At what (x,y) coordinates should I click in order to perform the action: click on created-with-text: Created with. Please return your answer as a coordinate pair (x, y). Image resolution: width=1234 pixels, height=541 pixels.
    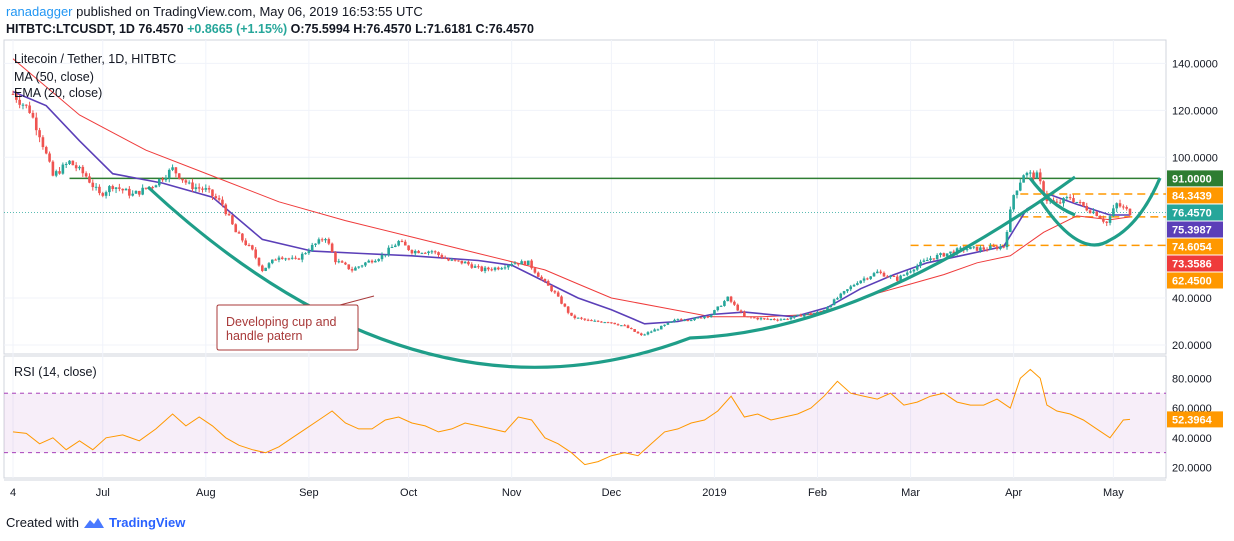
    Looking at the image, I should click on (42, 522).